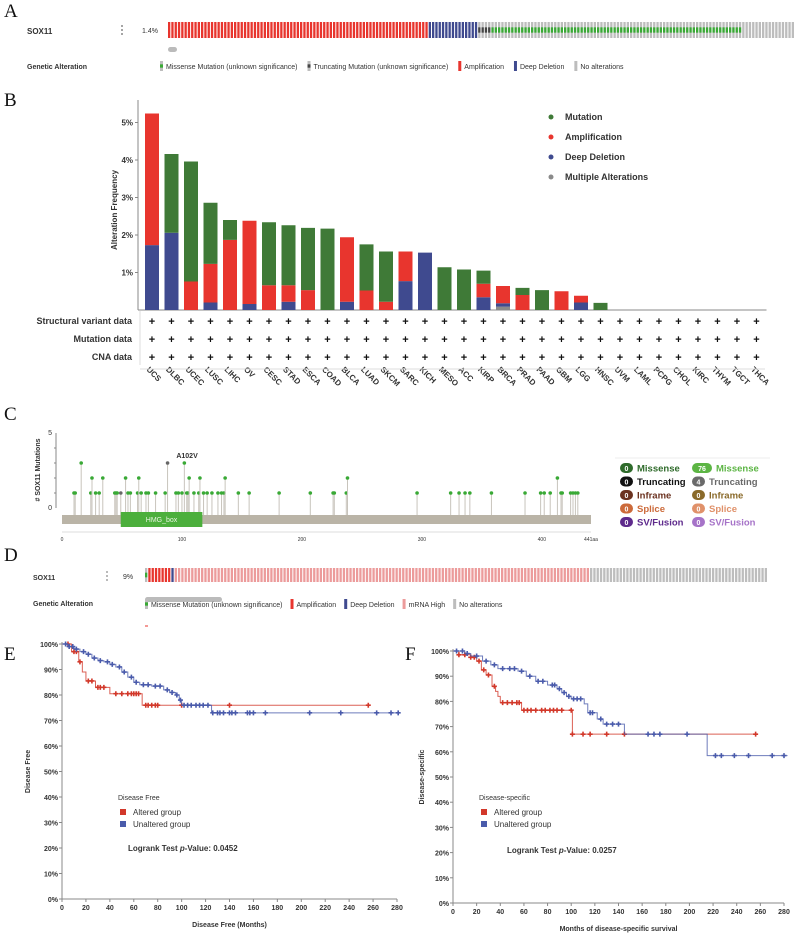 The height and width of the screenshot is (936, 797). I want to click on bar-deletion-dlbc, so click(171, 271).